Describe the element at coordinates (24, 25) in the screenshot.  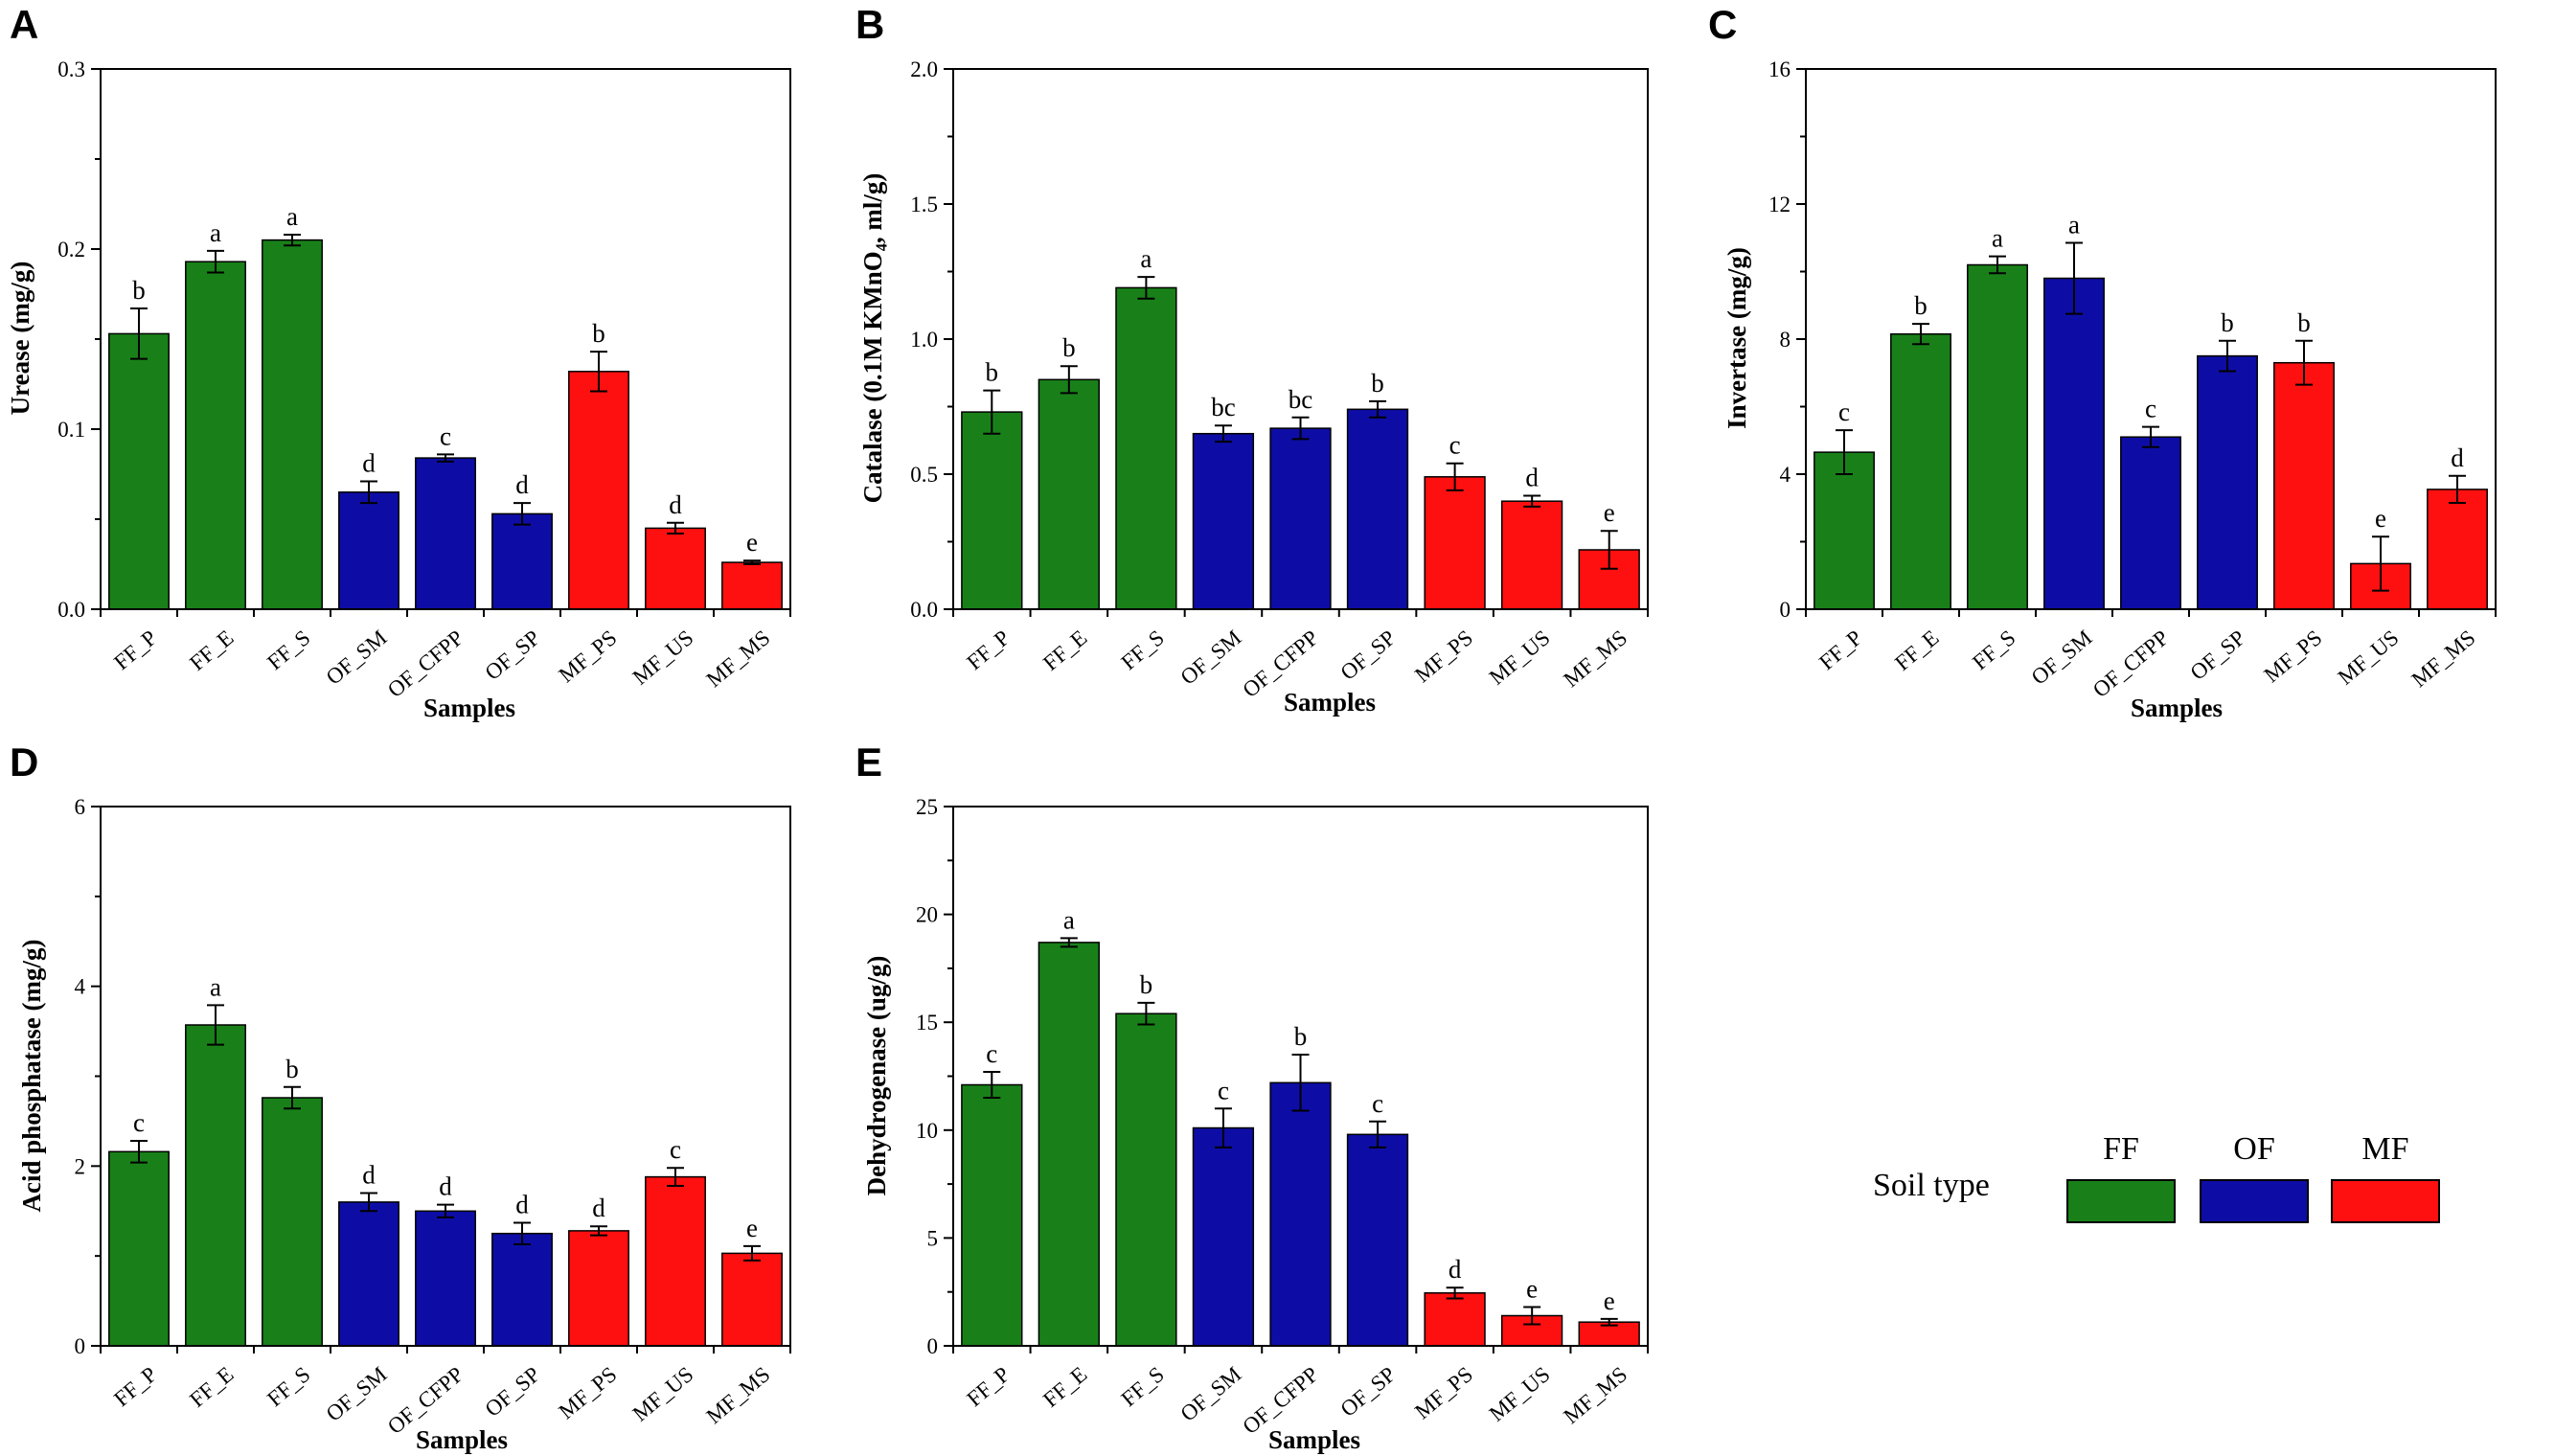
I see `panel-a-letter: A` at that location.